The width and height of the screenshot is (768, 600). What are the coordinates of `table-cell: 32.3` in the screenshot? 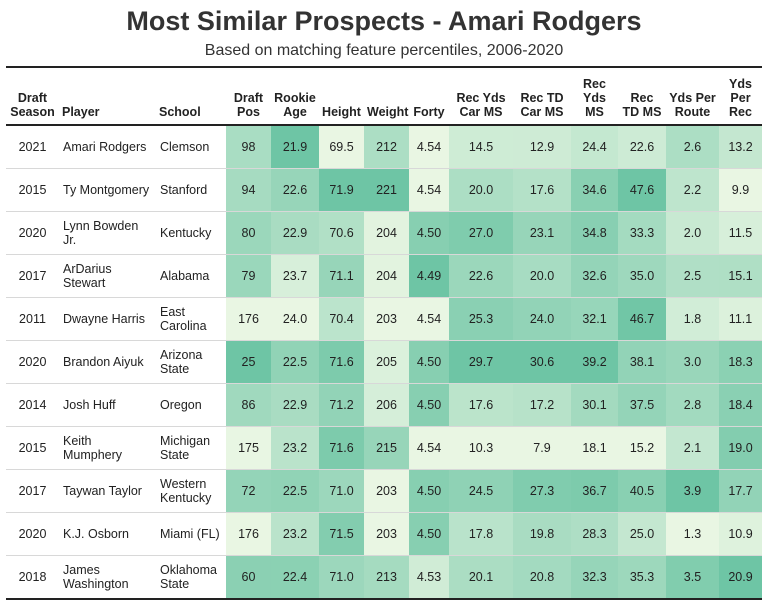 It's located at (594, 577).